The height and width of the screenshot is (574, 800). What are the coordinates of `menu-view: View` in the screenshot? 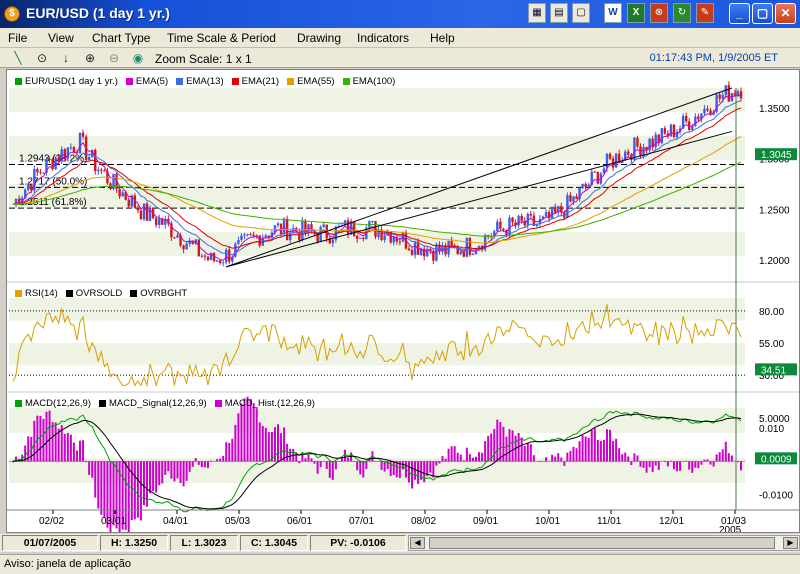 It's located at (61, 38).